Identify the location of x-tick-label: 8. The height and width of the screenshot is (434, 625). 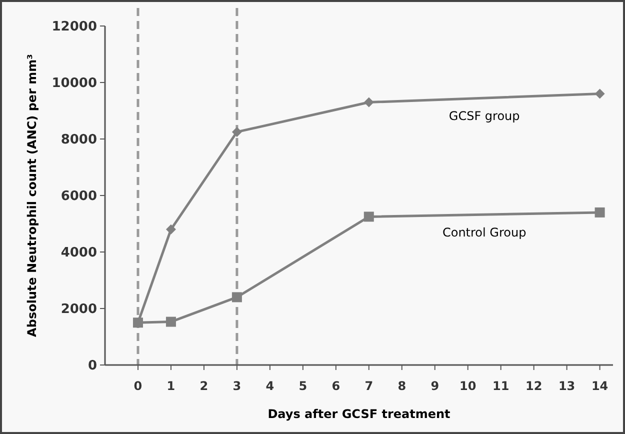
(402, 386).